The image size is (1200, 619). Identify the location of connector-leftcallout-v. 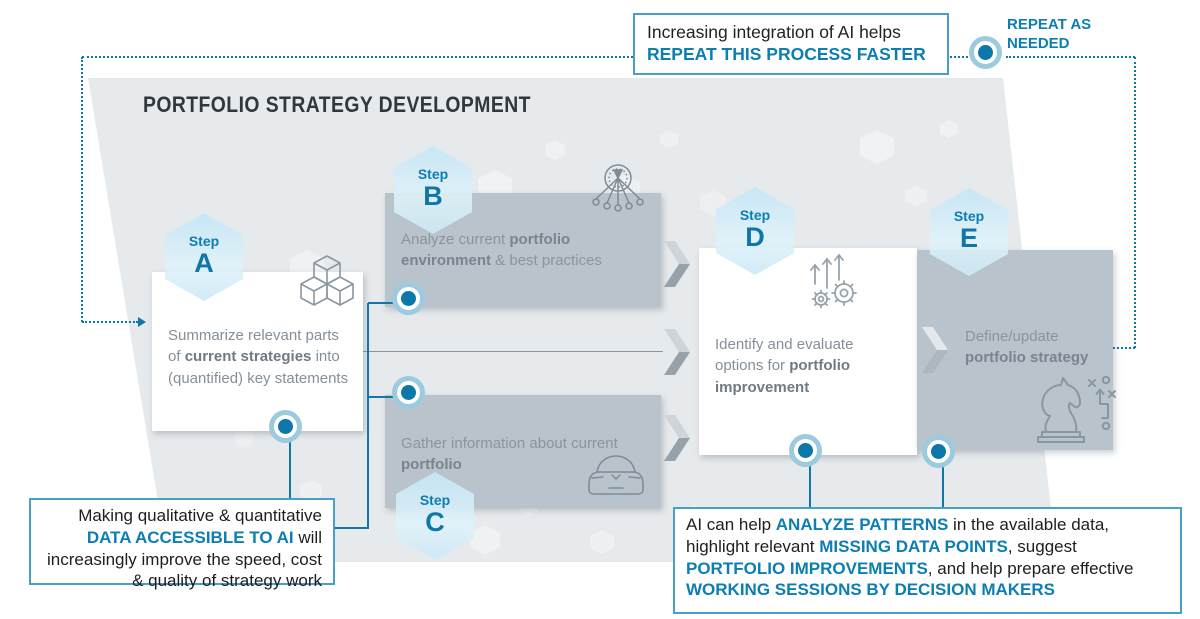
(368, 416).